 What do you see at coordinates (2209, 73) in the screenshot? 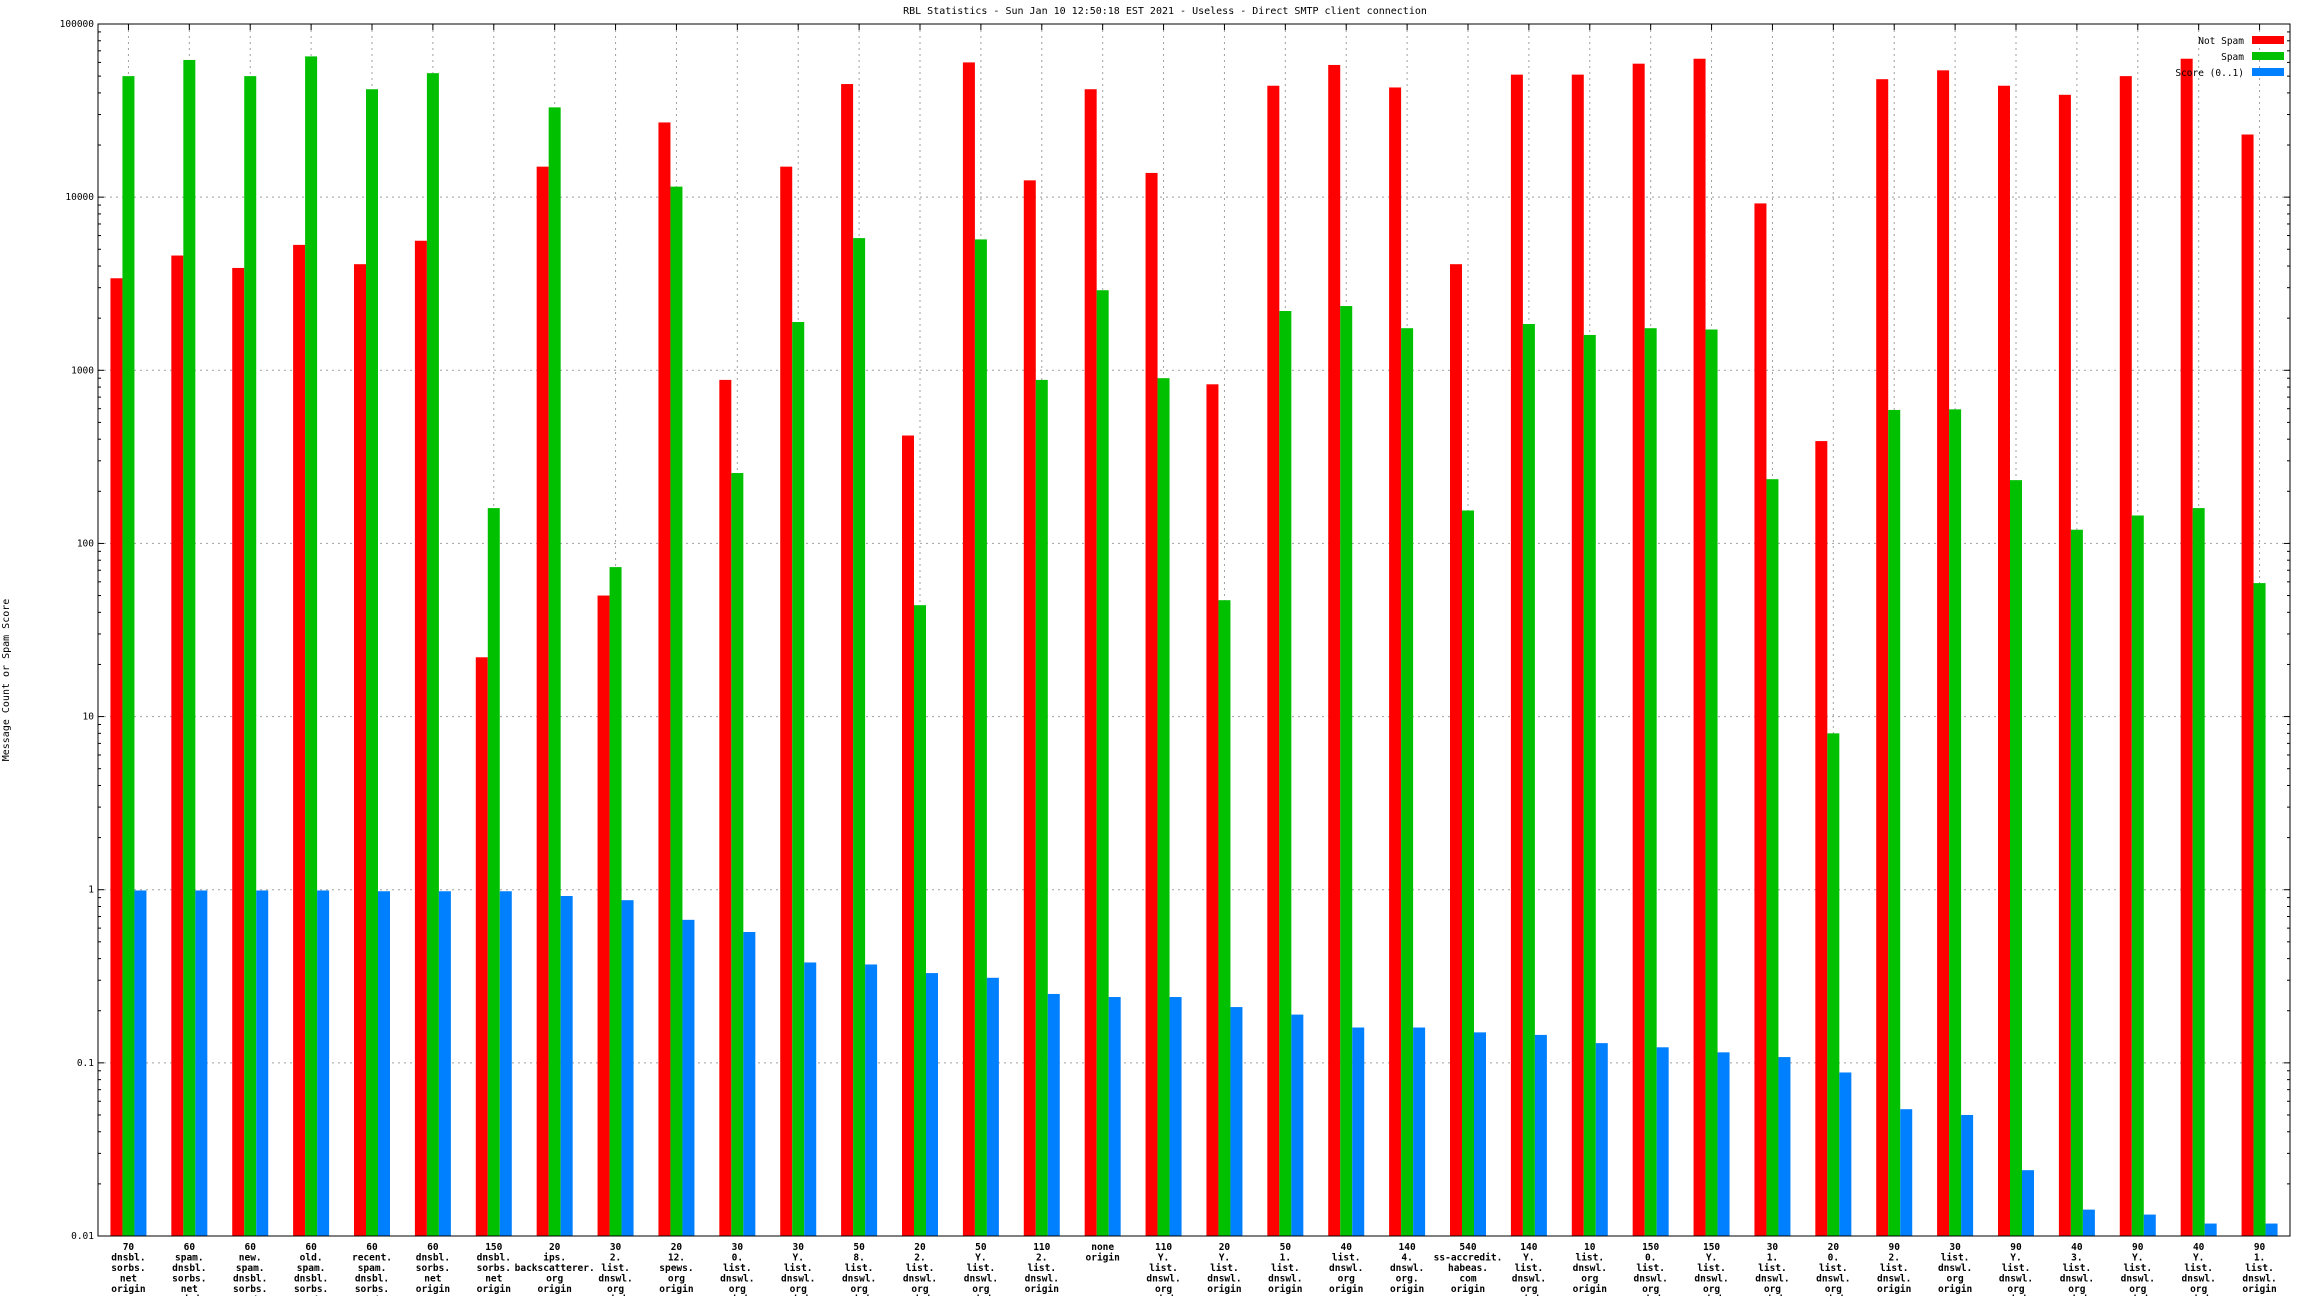
I see `legend-label: Score (0..1)` at bounding box center [2209, 73].